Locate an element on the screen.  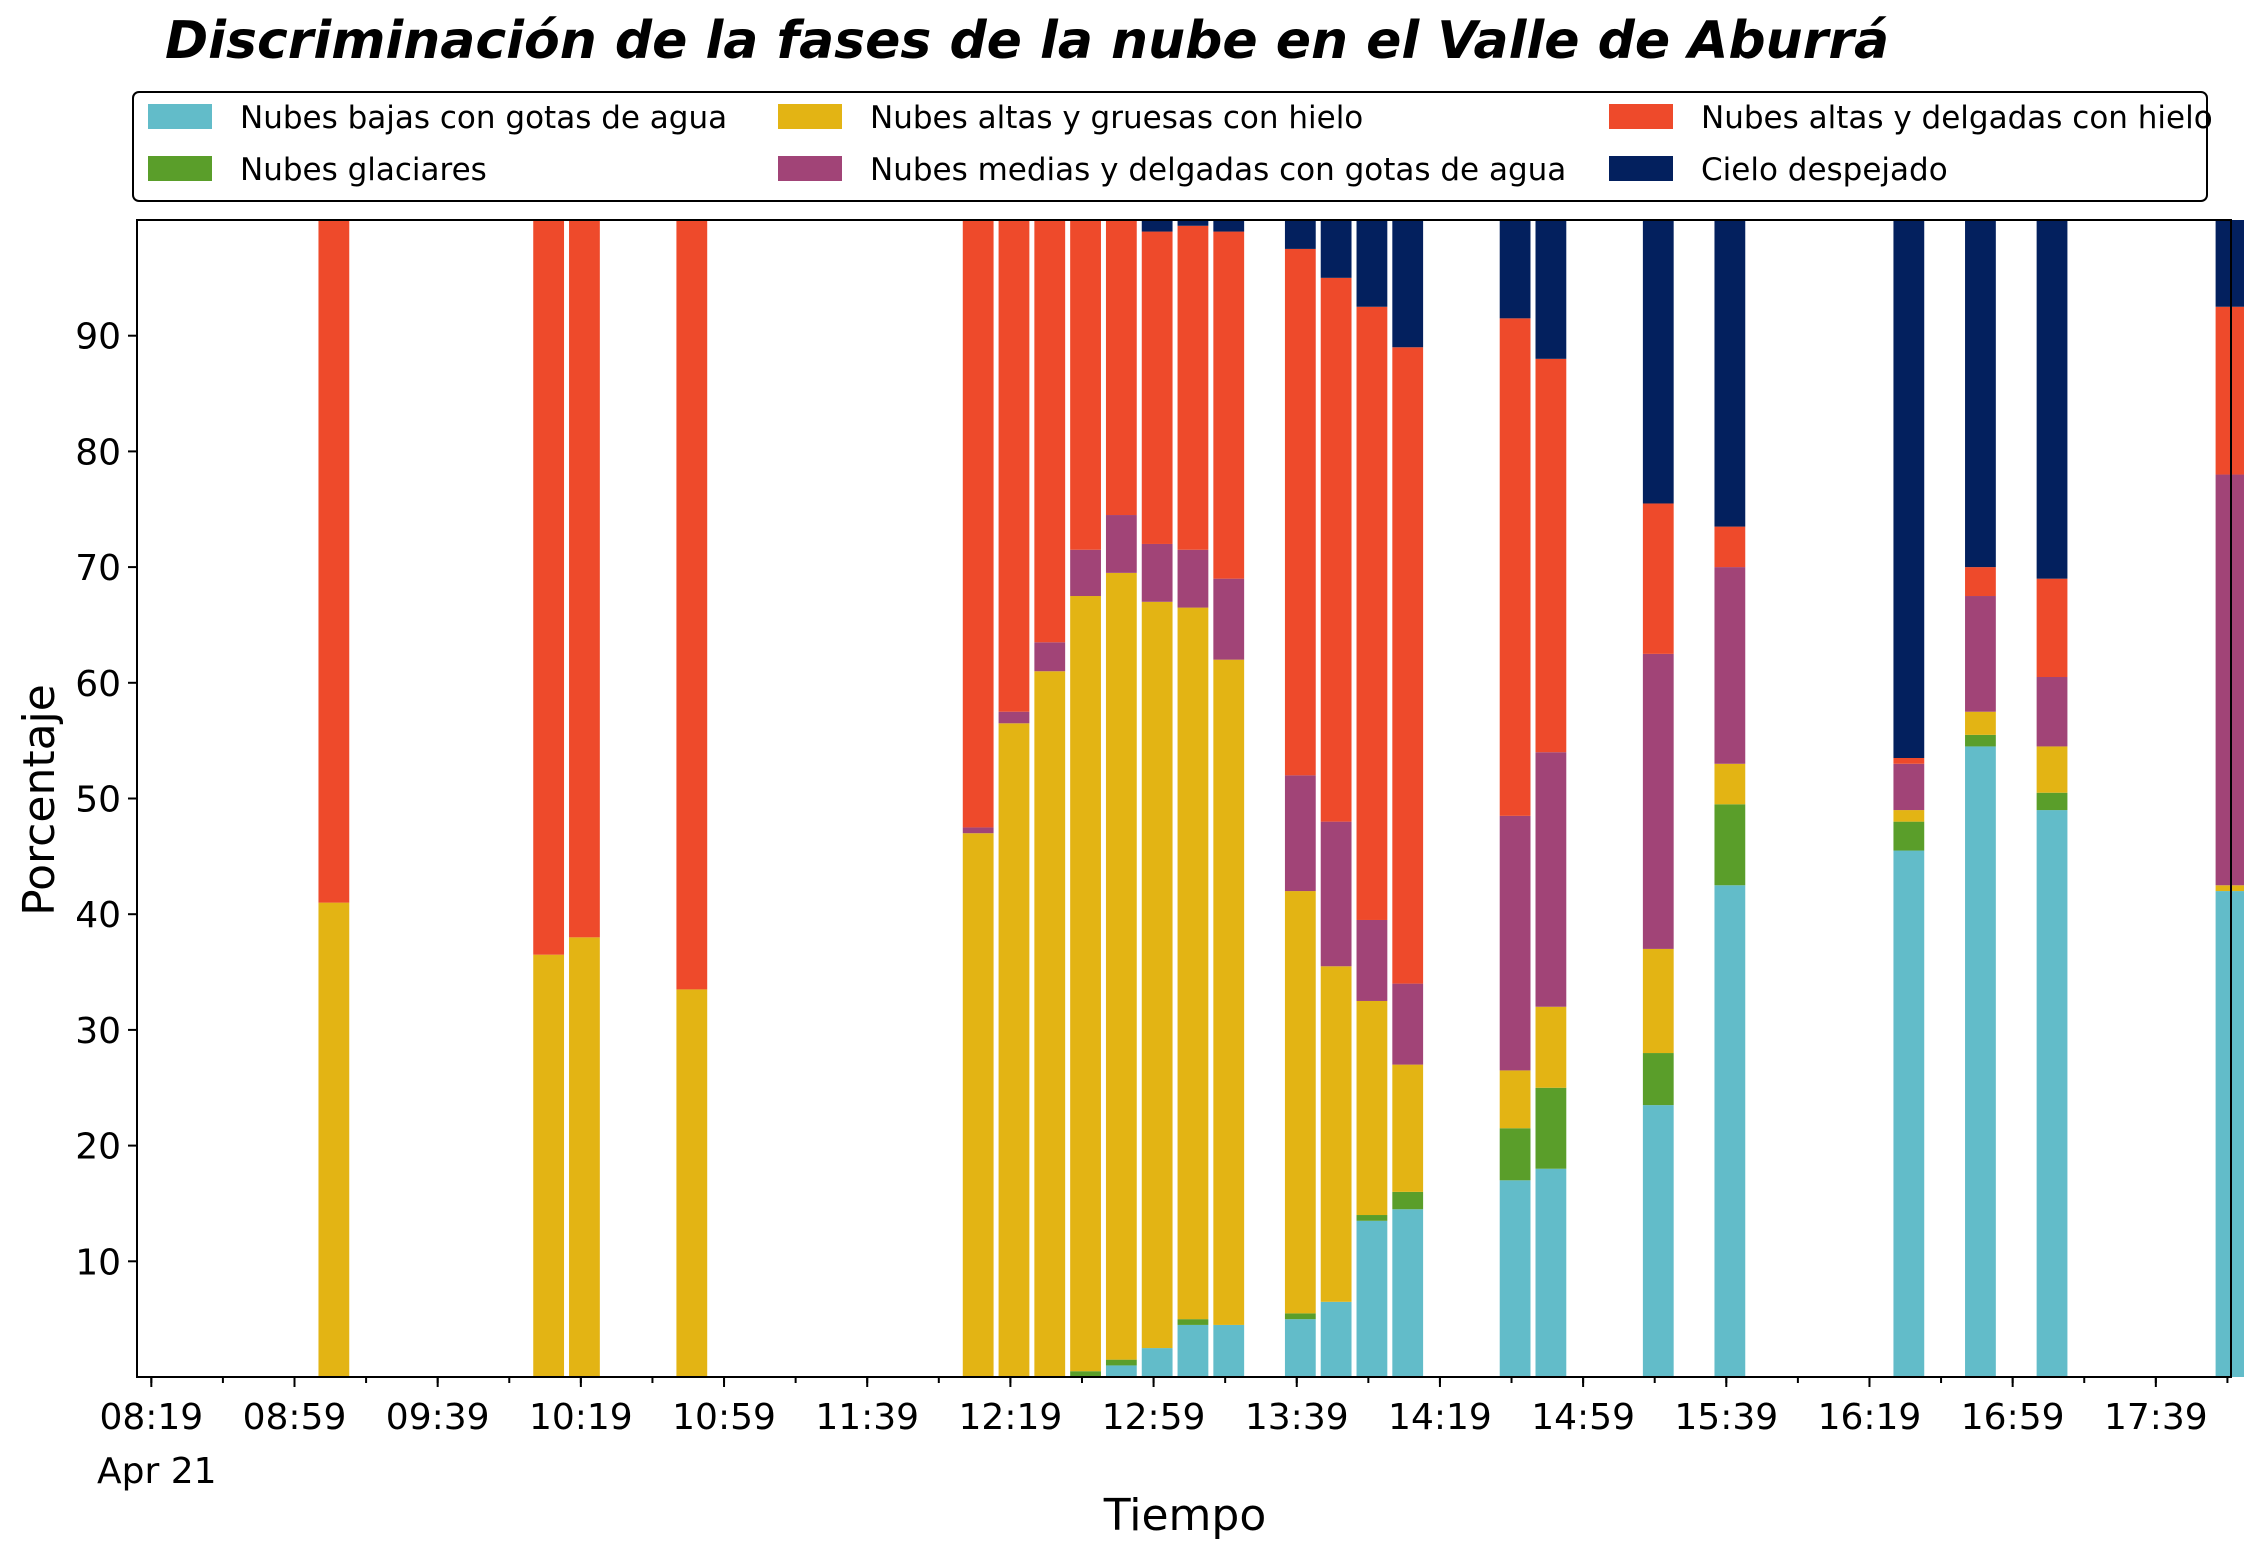
legend-label-5: Cielo despejado is located at coordinates (1824, 170).